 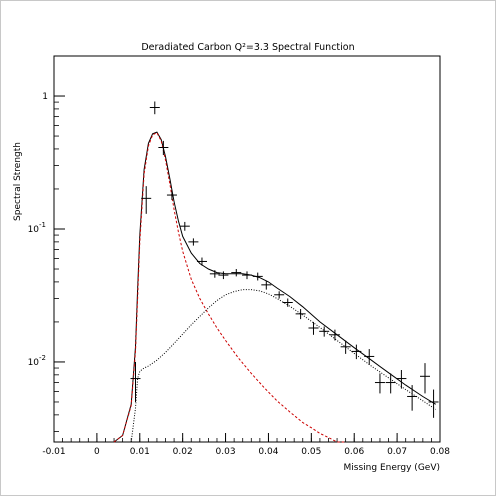 I want to click on x-tick-label: 0.01, so click(x=140, y=452).